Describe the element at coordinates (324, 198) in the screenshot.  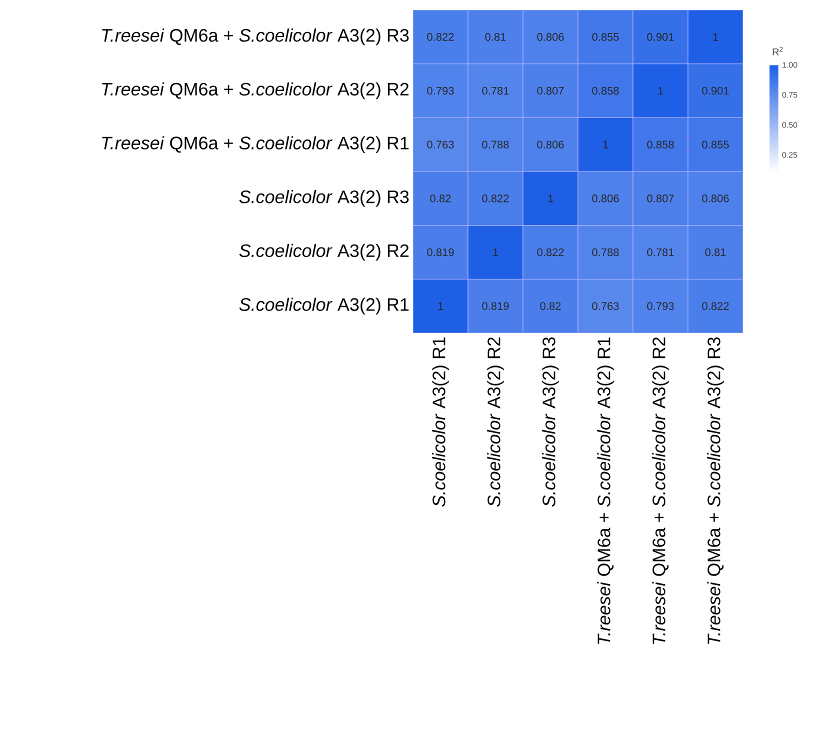
I see `y-tick-label: S.coelicolor A3(2) R3` at that location.